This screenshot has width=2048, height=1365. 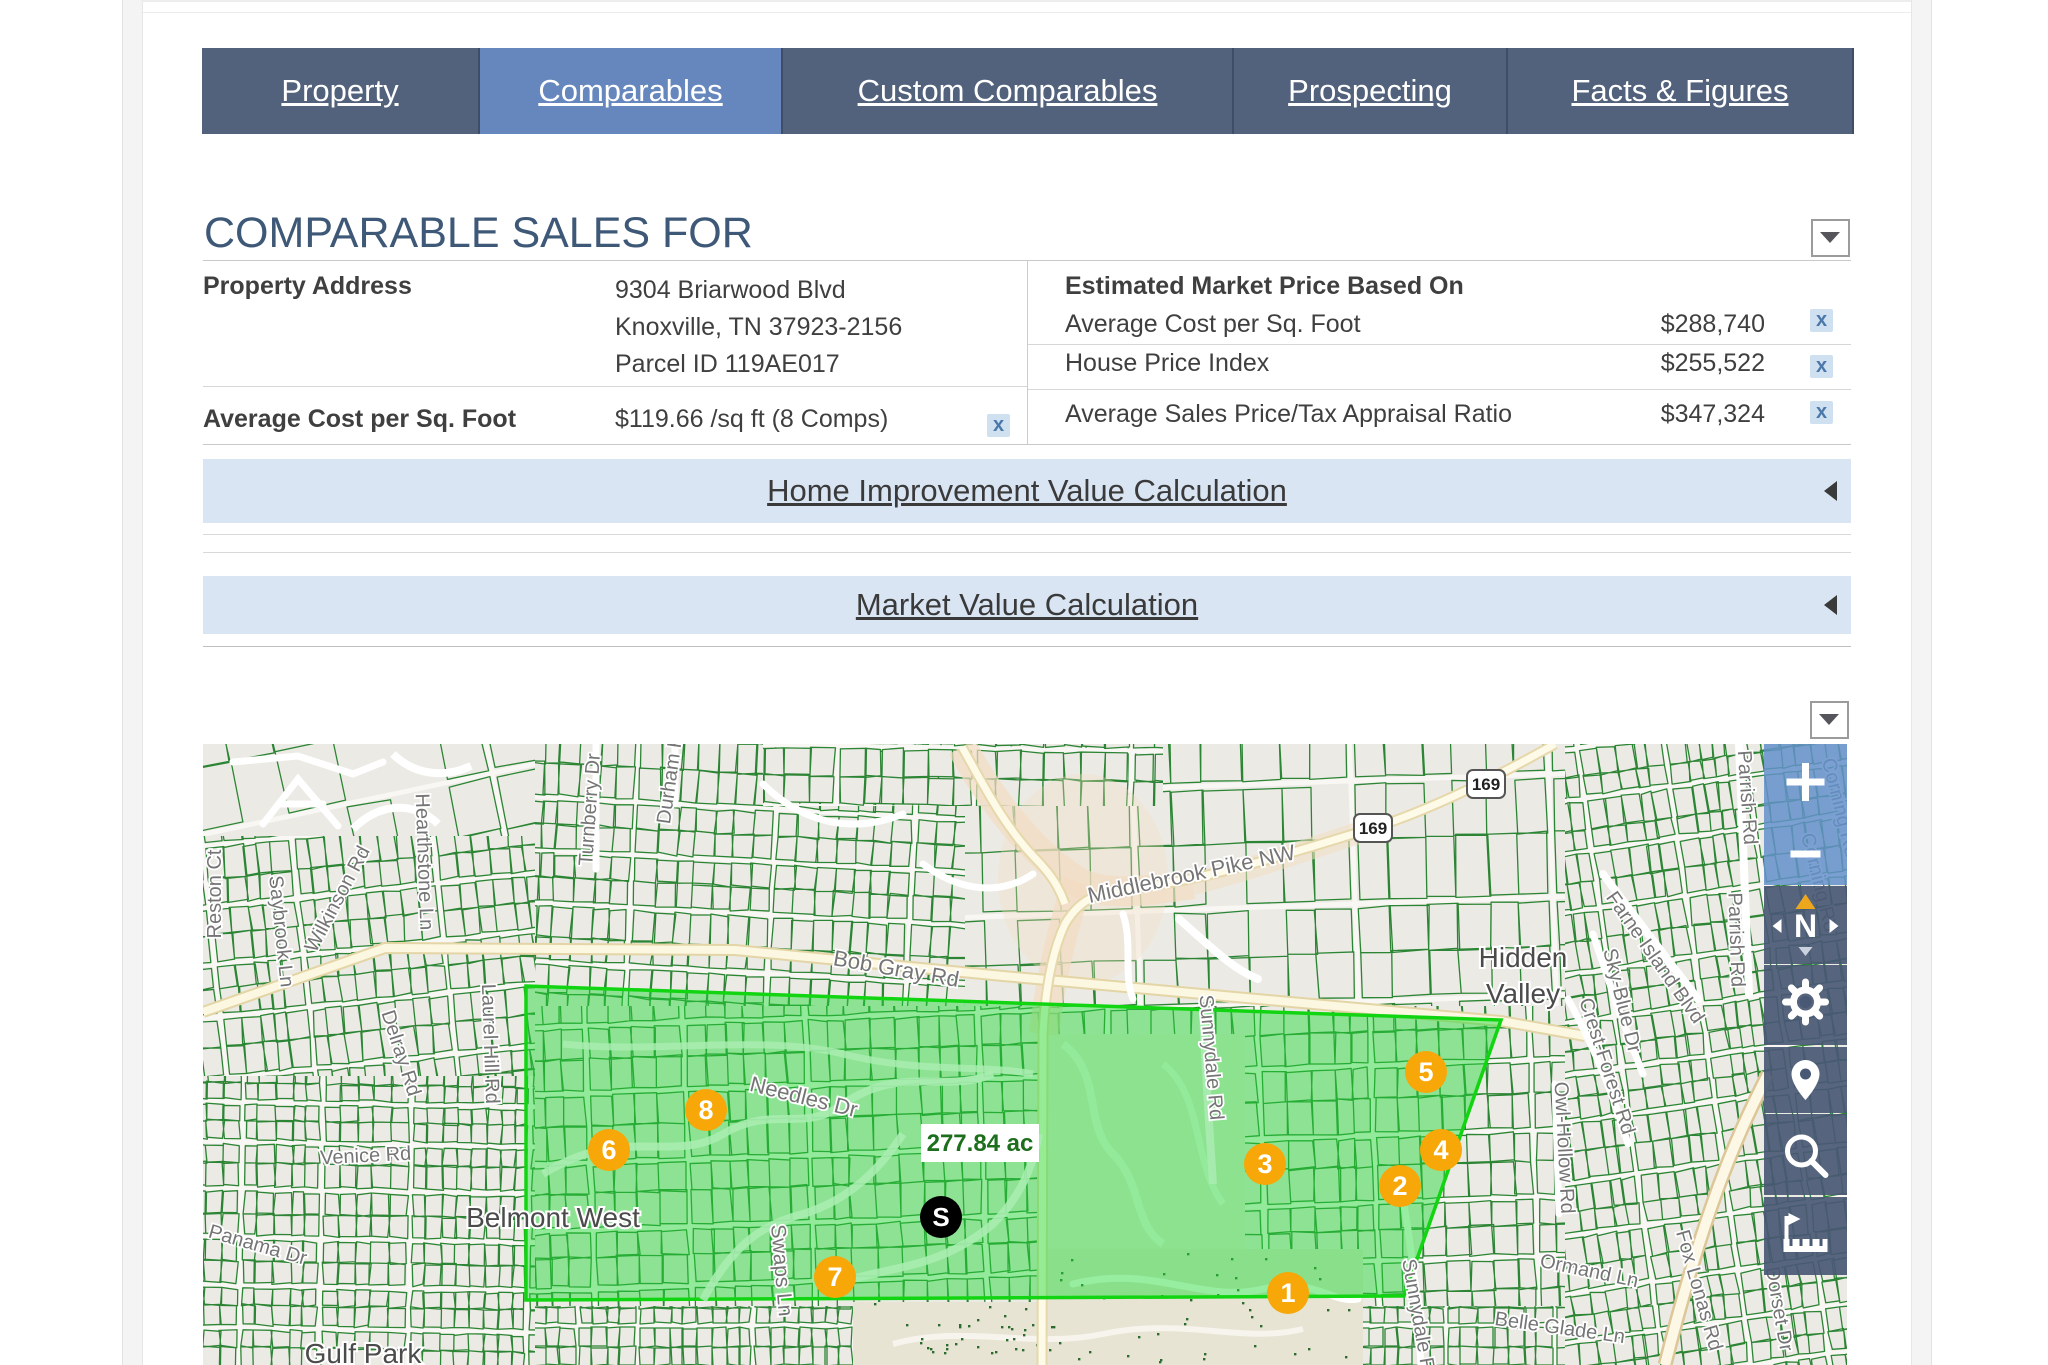 What do you see at coordinates (424, 861) in the screenshot?
I see `svg-text: Hearthstone Ln` at bounding box center [424, 861].